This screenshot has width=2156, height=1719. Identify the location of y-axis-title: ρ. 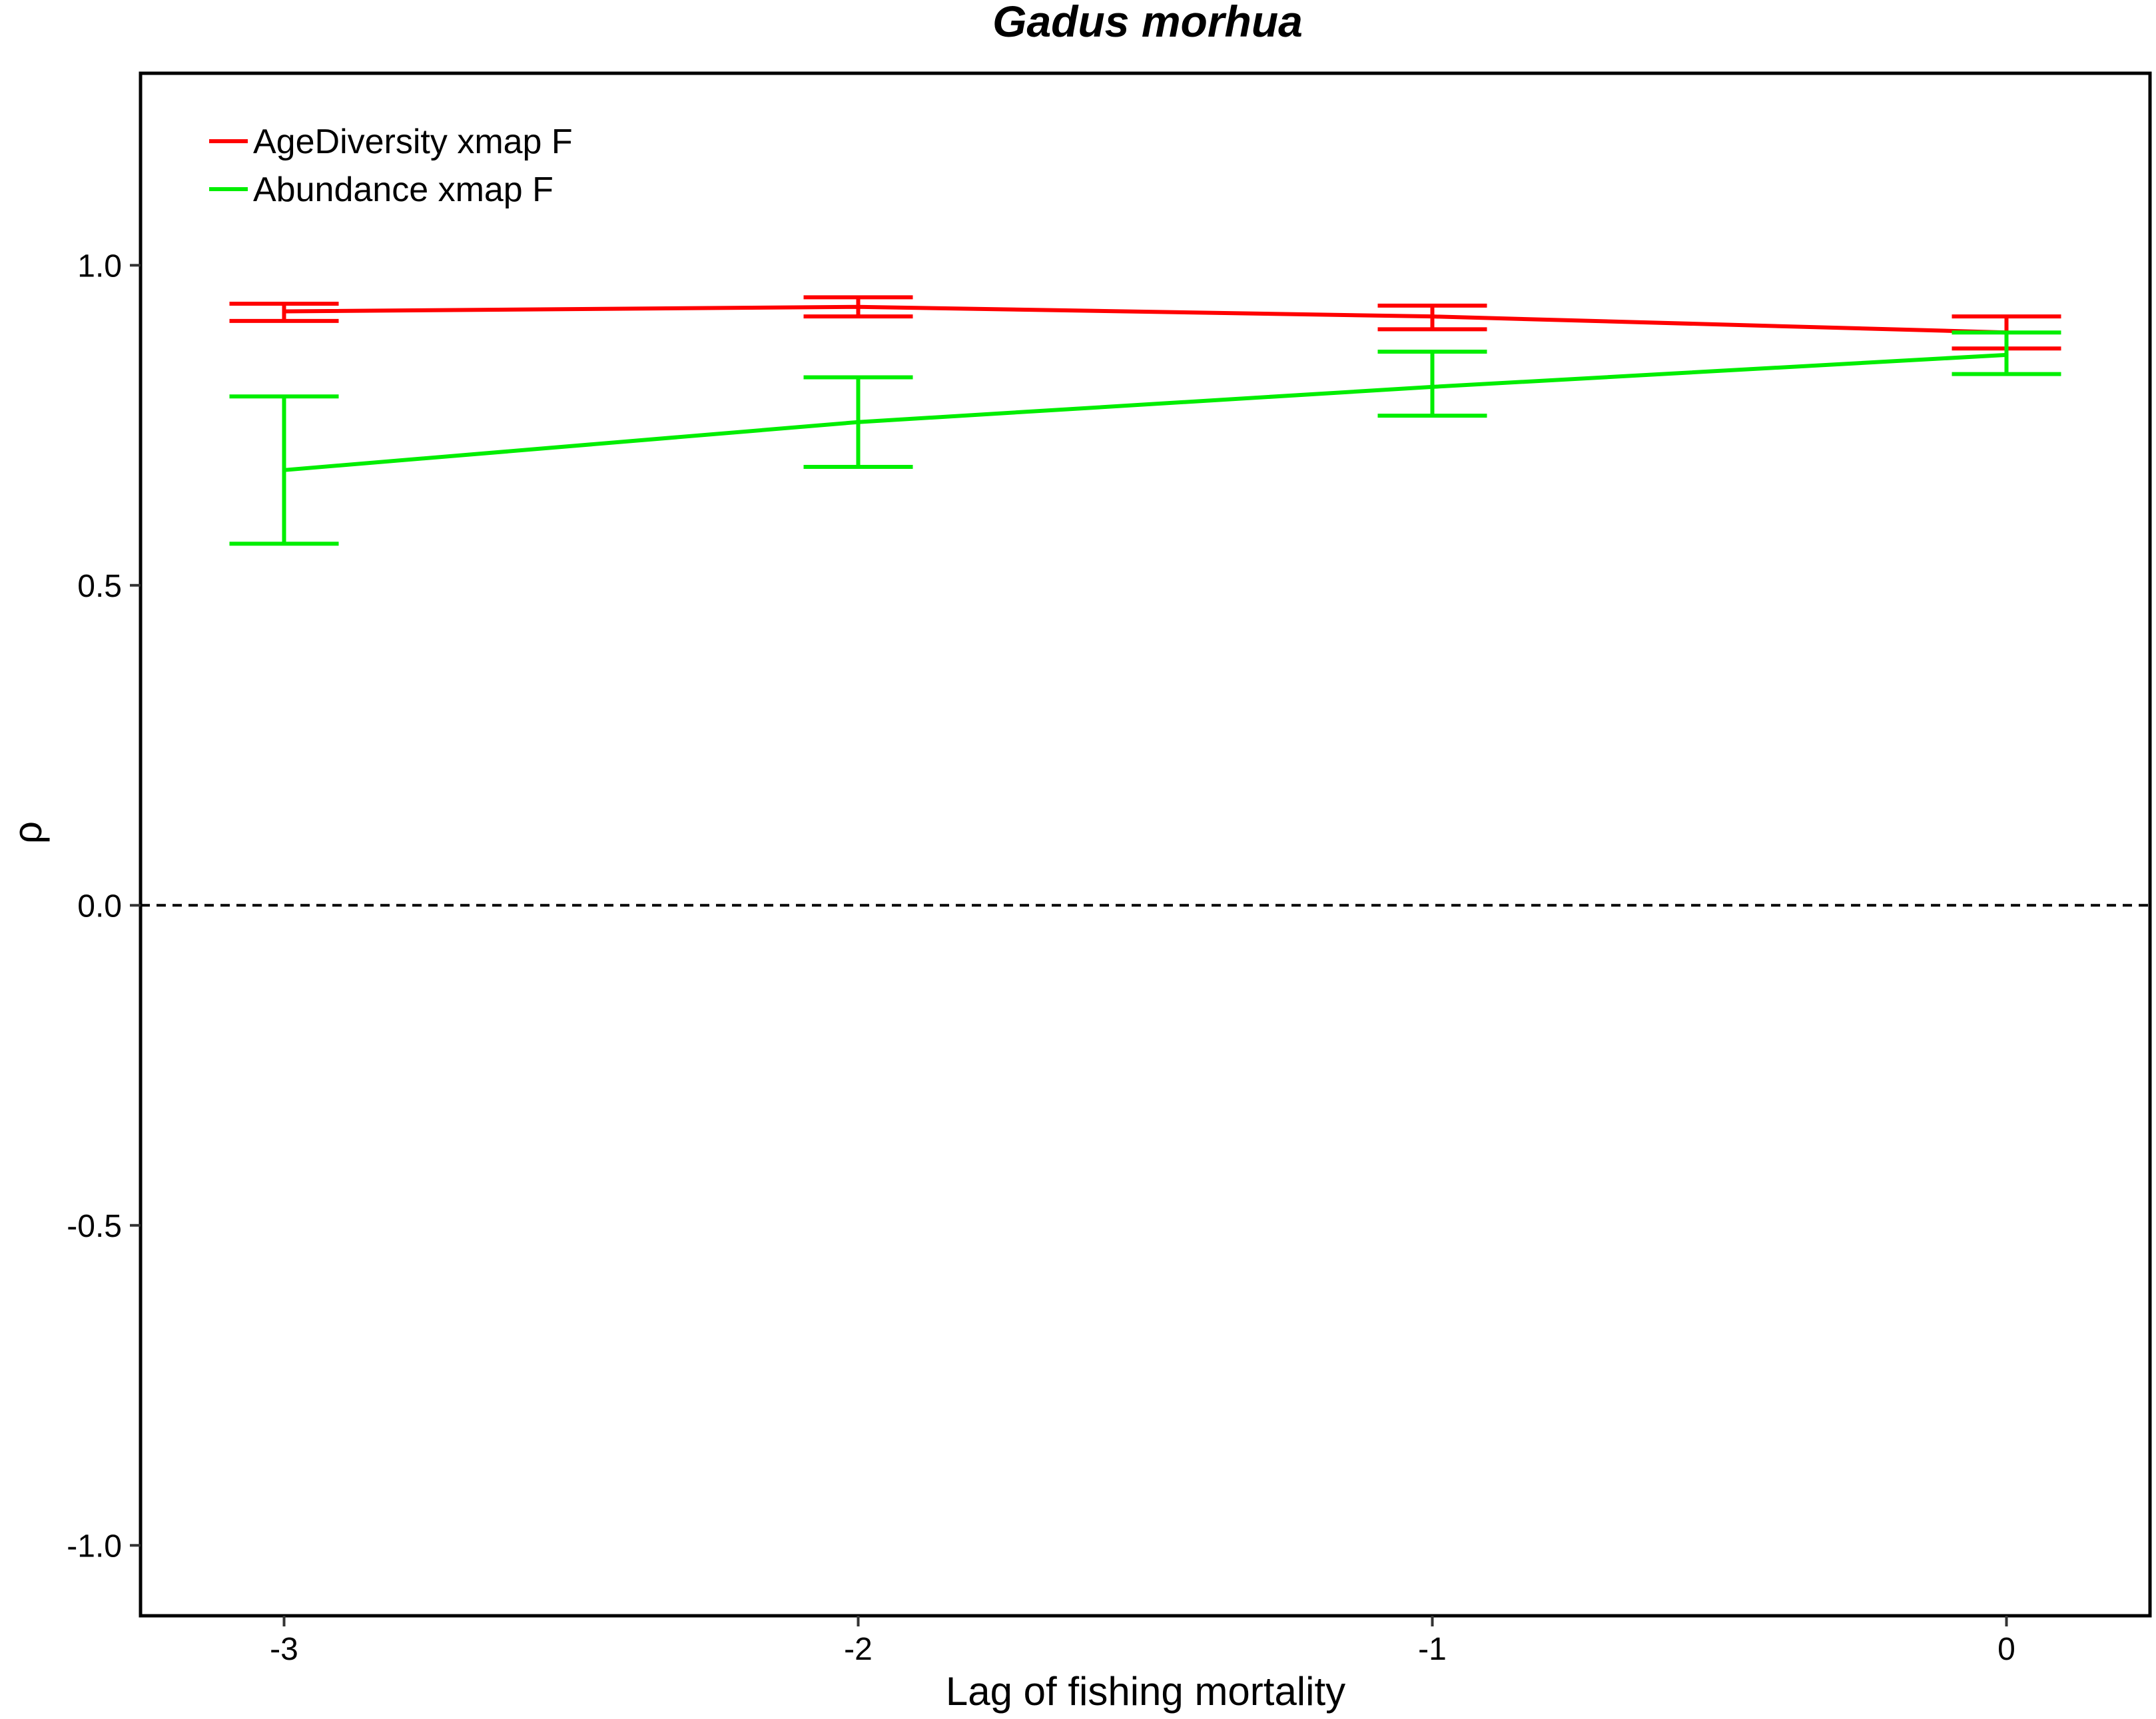
(28, 833).